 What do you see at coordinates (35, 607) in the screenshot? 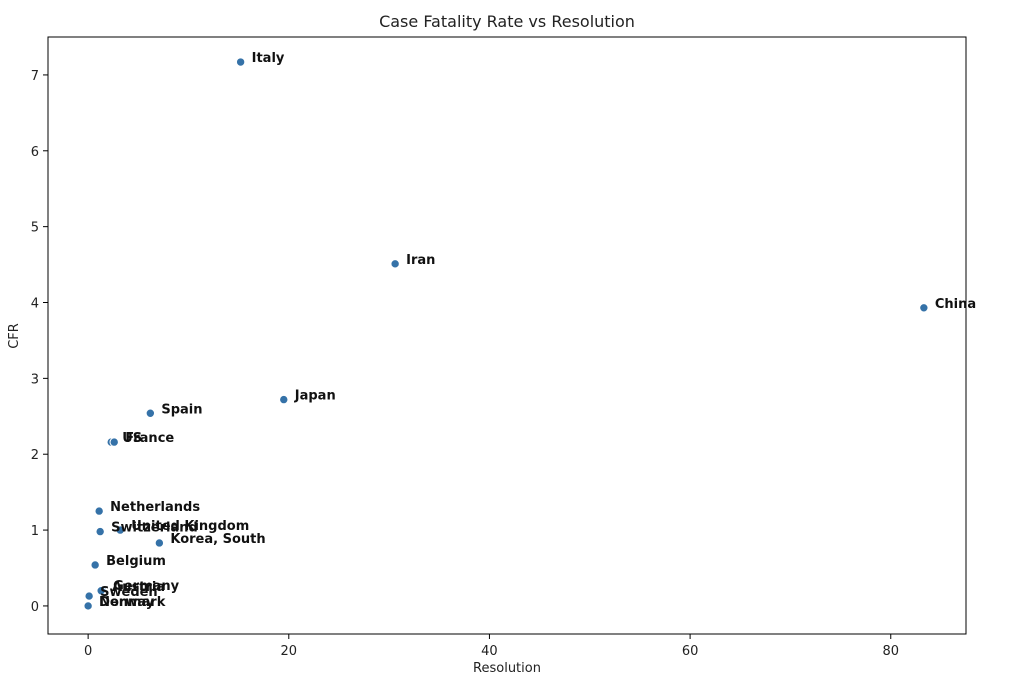
I see `y-tick-label: 0` at bounding box center [35, 607].